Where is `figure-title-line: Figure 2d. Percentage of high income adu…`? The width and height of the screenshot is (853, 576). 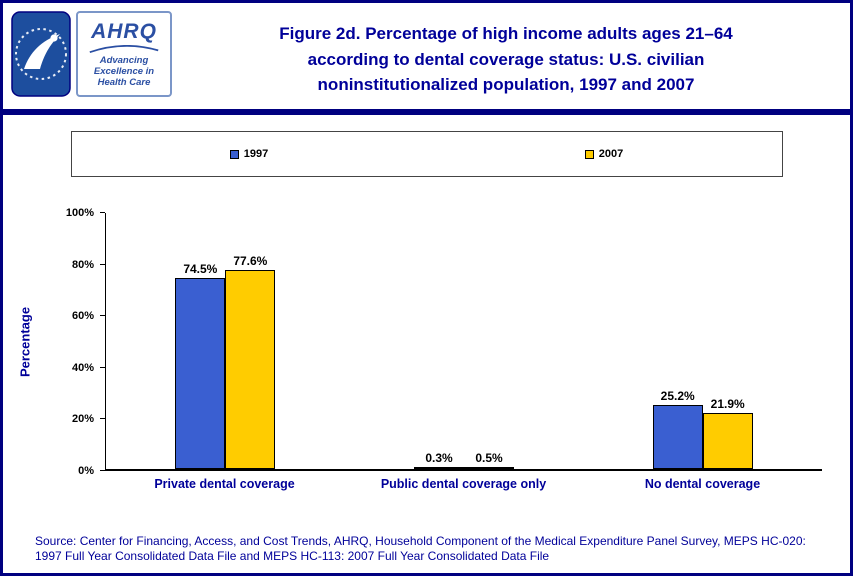
figure-title-line: Figure 2d. Percentage of high income adu… is located at coordinates (506, 33).